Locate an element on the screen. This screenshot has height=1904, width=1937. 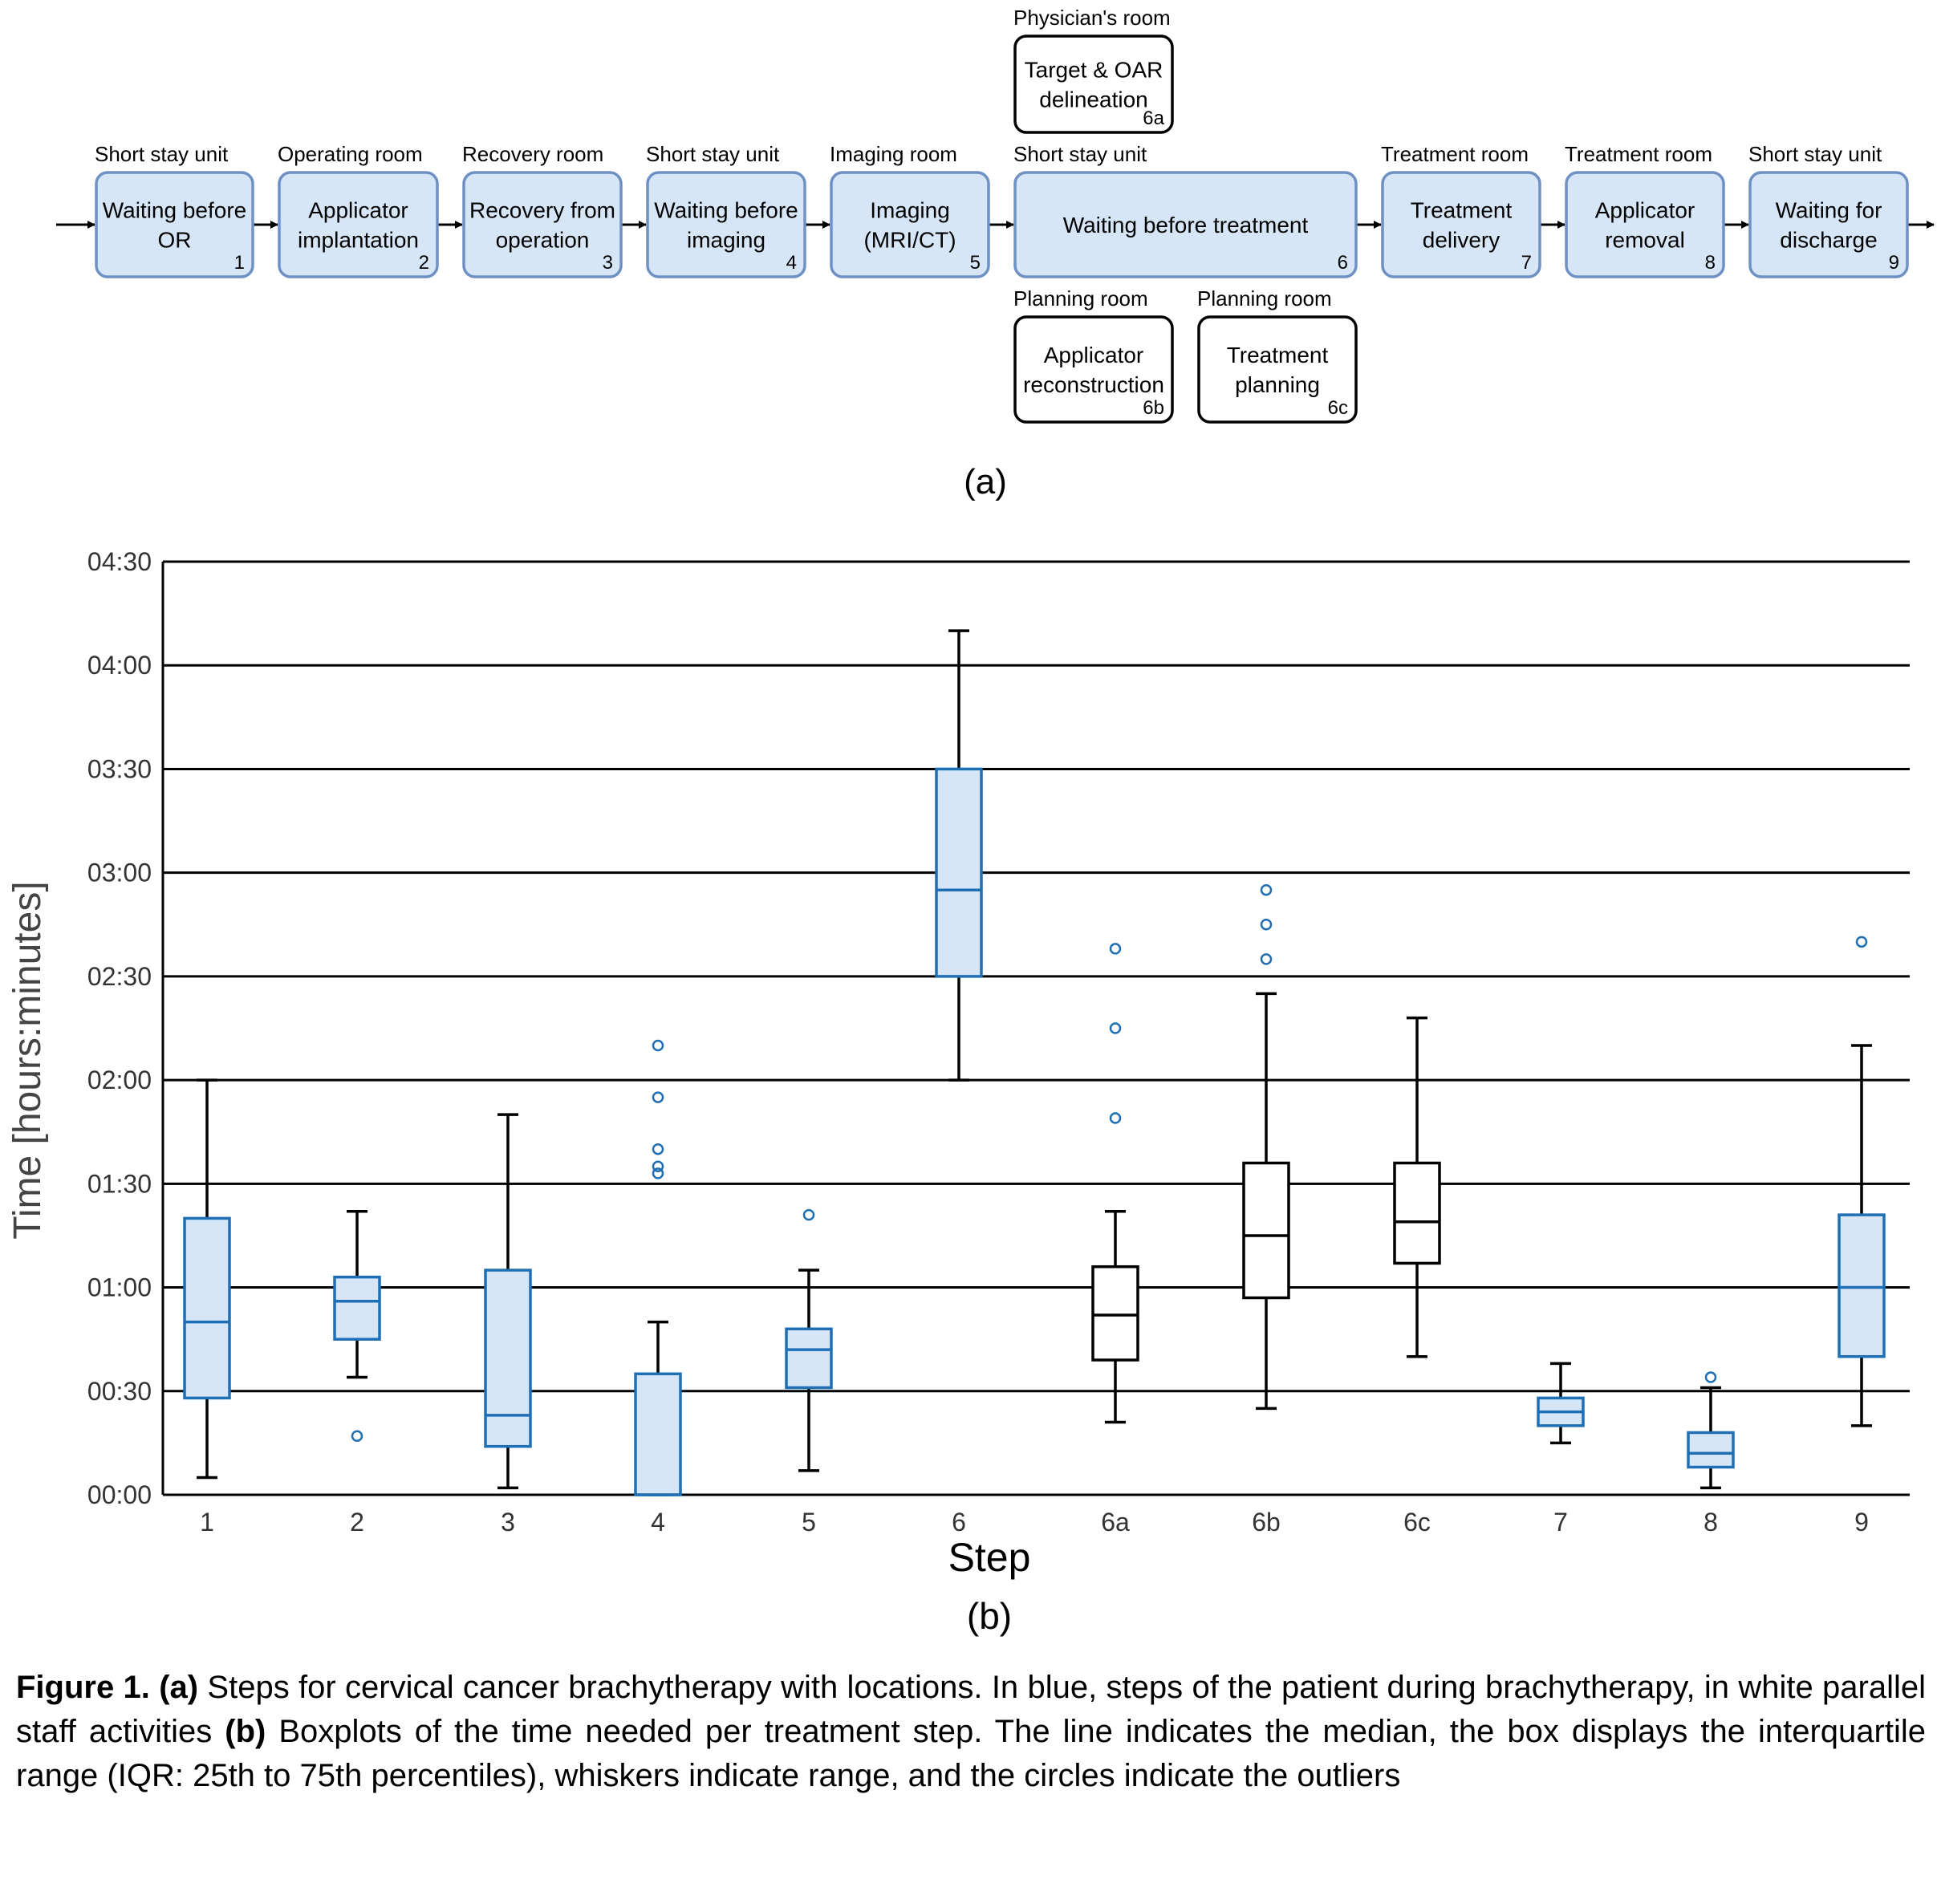
flow-step-label-8: Applicator is located at coordinates (1645, 210).